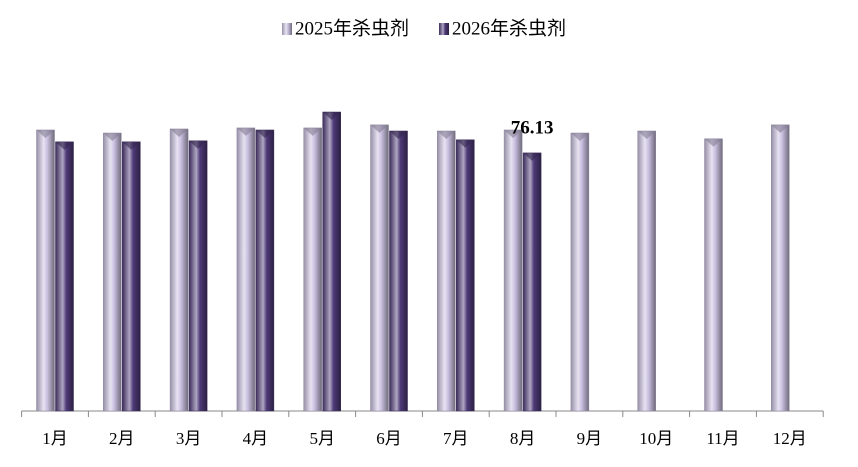 This screenshot has height=467, width=858. I want to click on x-tick-label: 2月, so click(122, 438).